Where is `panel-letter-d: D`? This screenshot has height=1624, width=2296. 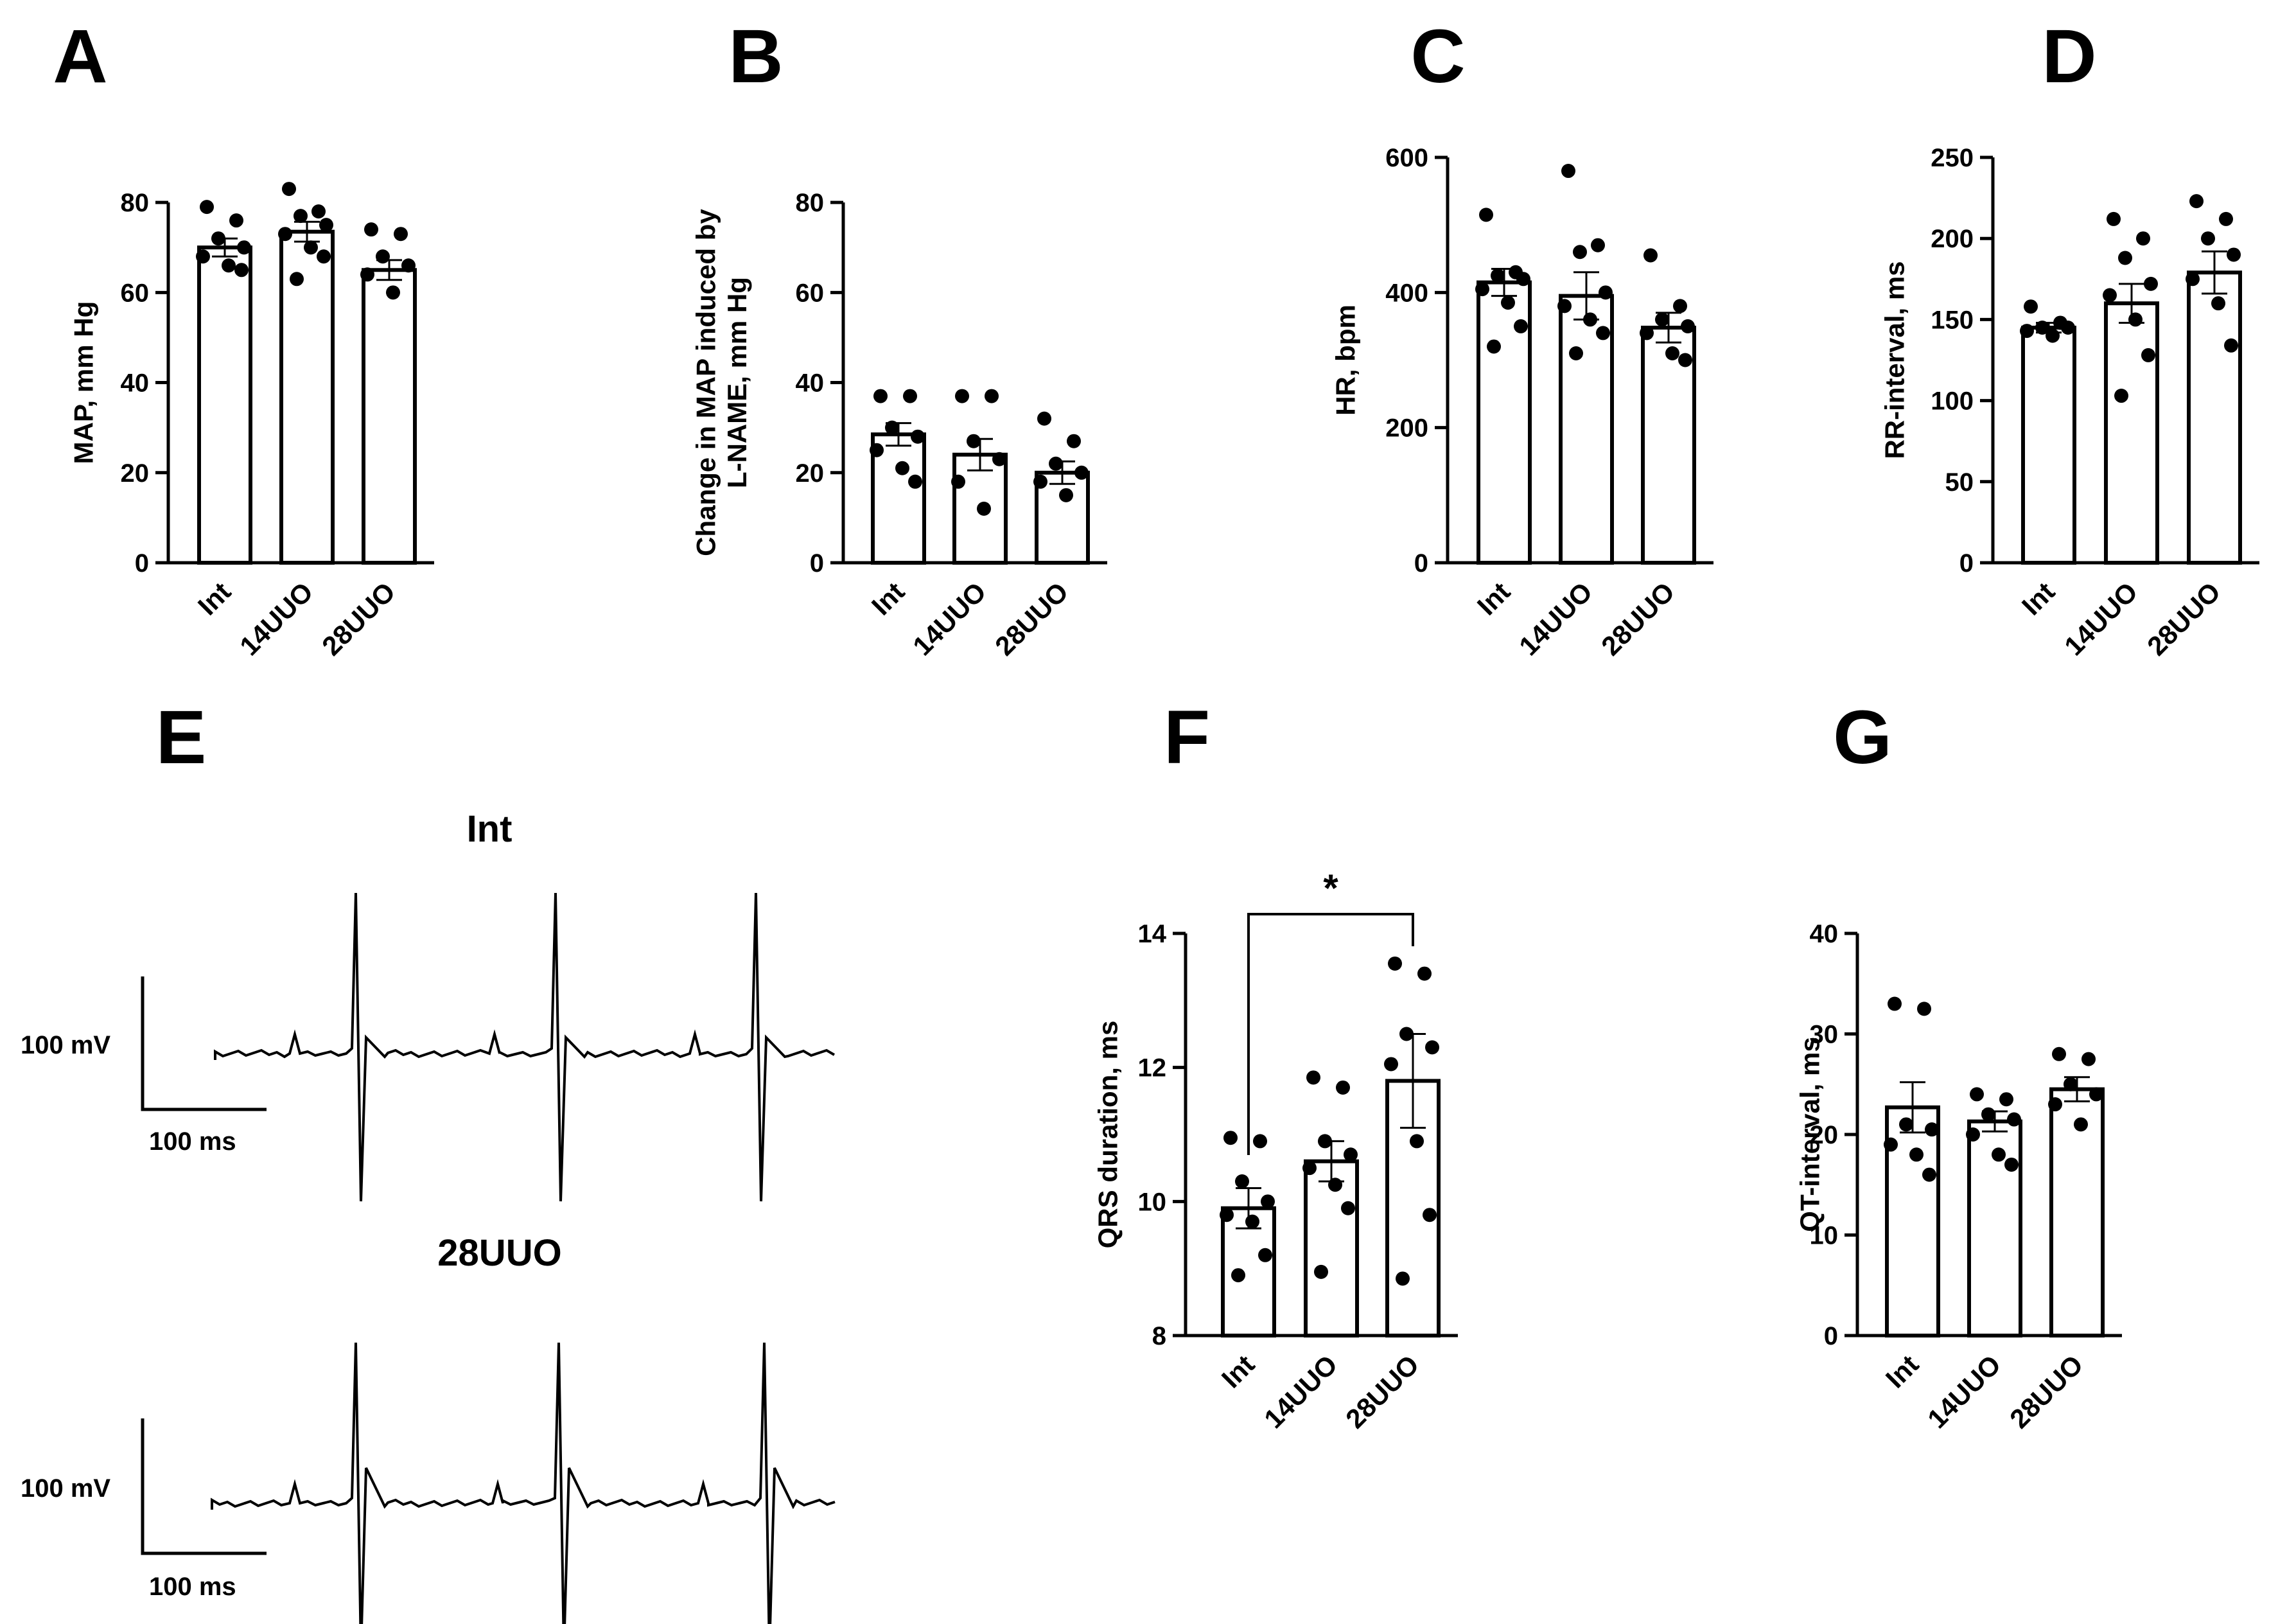 panel-letter-d: D is located at coordinates (2069, 56).